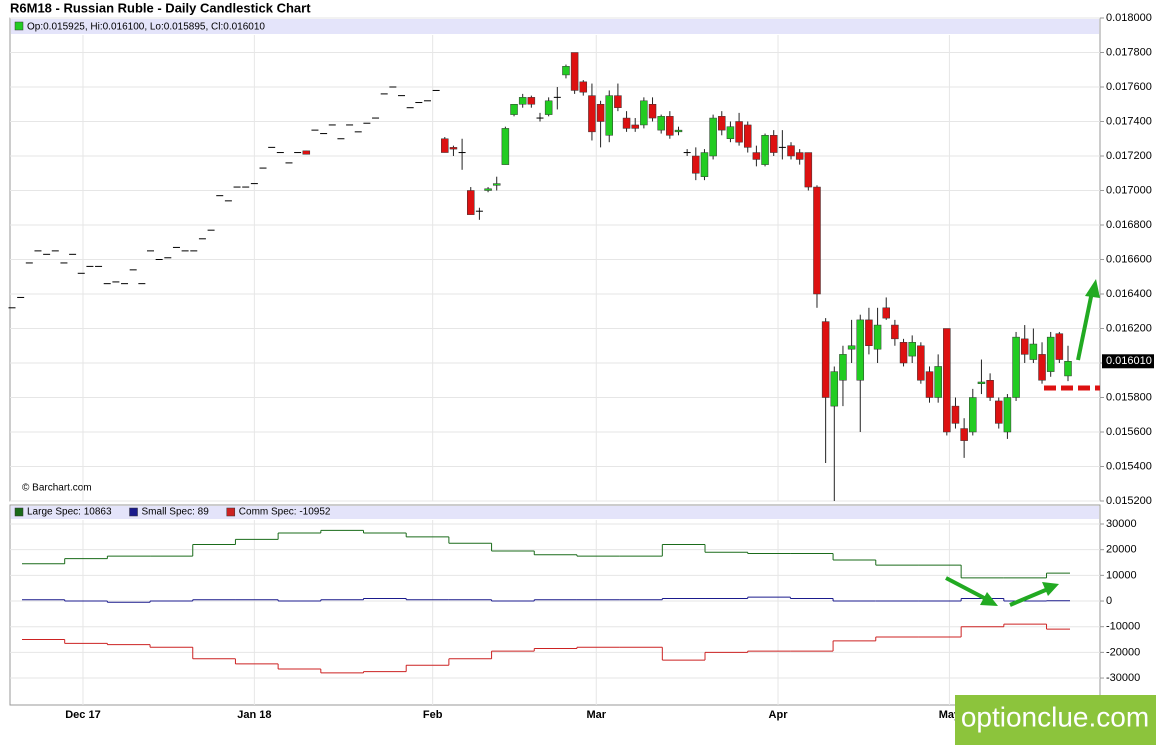  Describe the element at coordinates (1109, 601) in the screenshot. I see `y-tick-label: 0` at that location.